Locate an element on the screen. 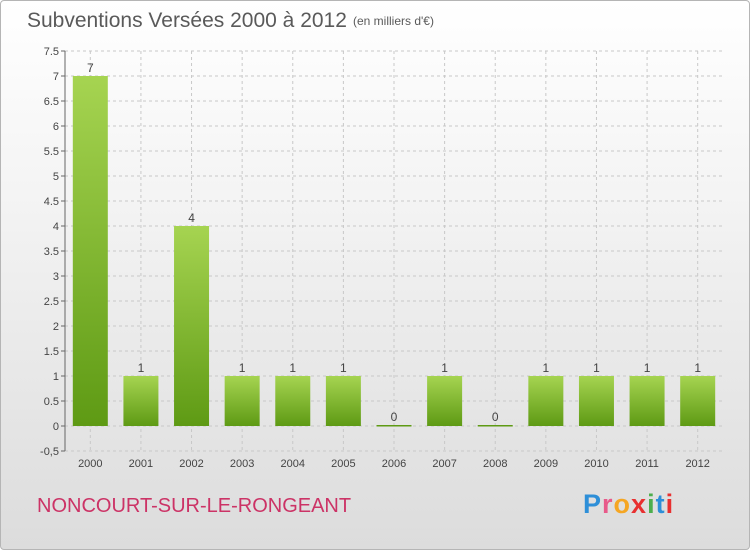 This screenshot has width=750, height=550. bar-2007 is located at coordinates (445, 401).